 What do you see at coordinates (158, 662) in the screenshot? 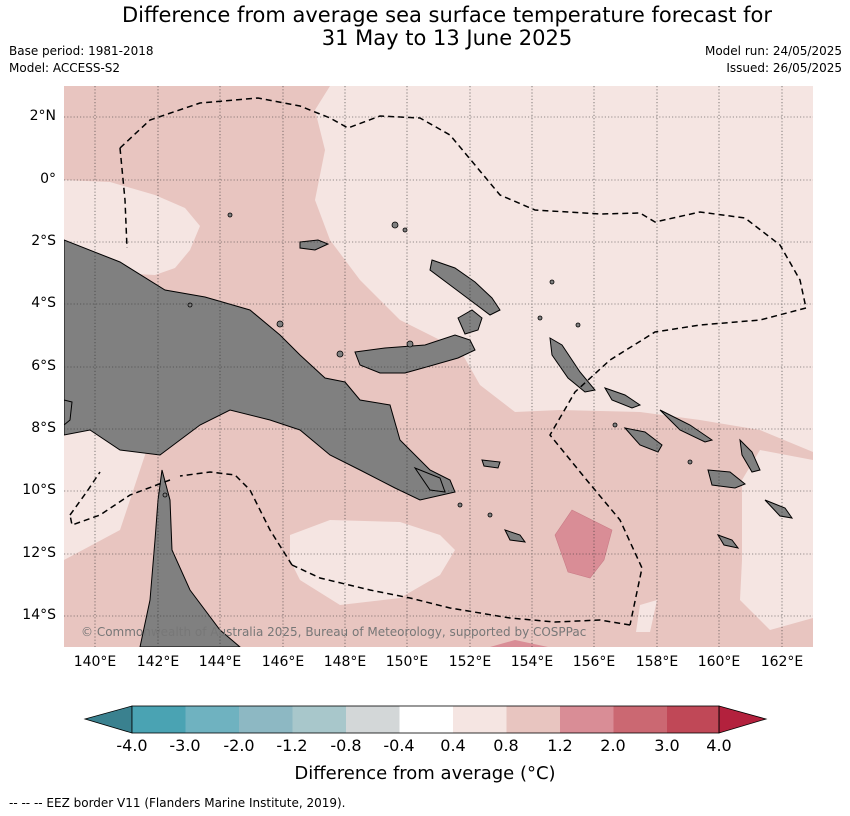
I see `lon-label: 142°E` at bounding box center [158, 662].